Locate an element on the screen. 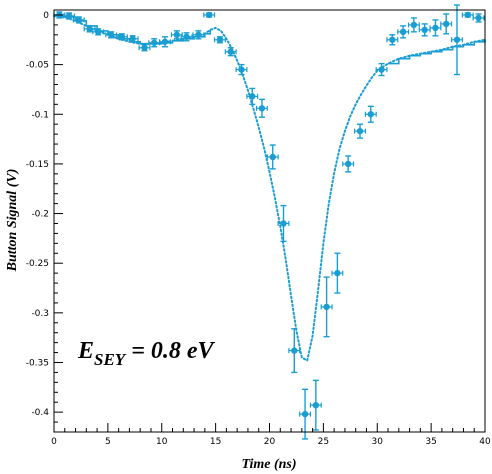 The height and width of the screenshot is (474, 492). sey-annotation: ESEY = 0.8 eV is located at coordinates (146, 353).